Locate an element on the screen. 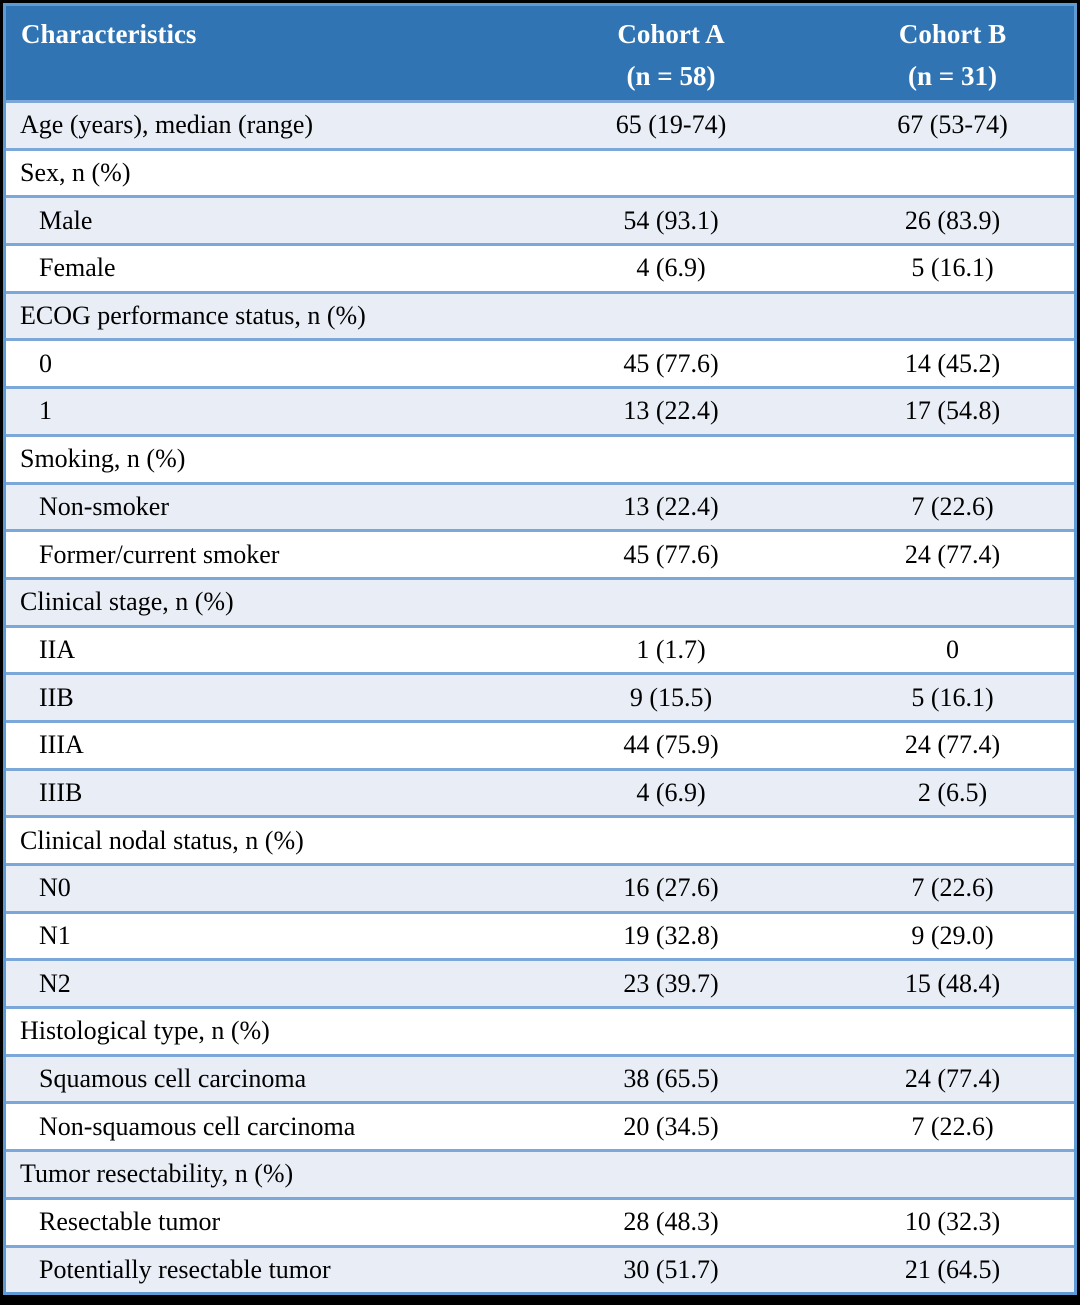  table-row-subitem: IIB 9 (15.5) 5 (16.1) is located at coordinates (540, 696).